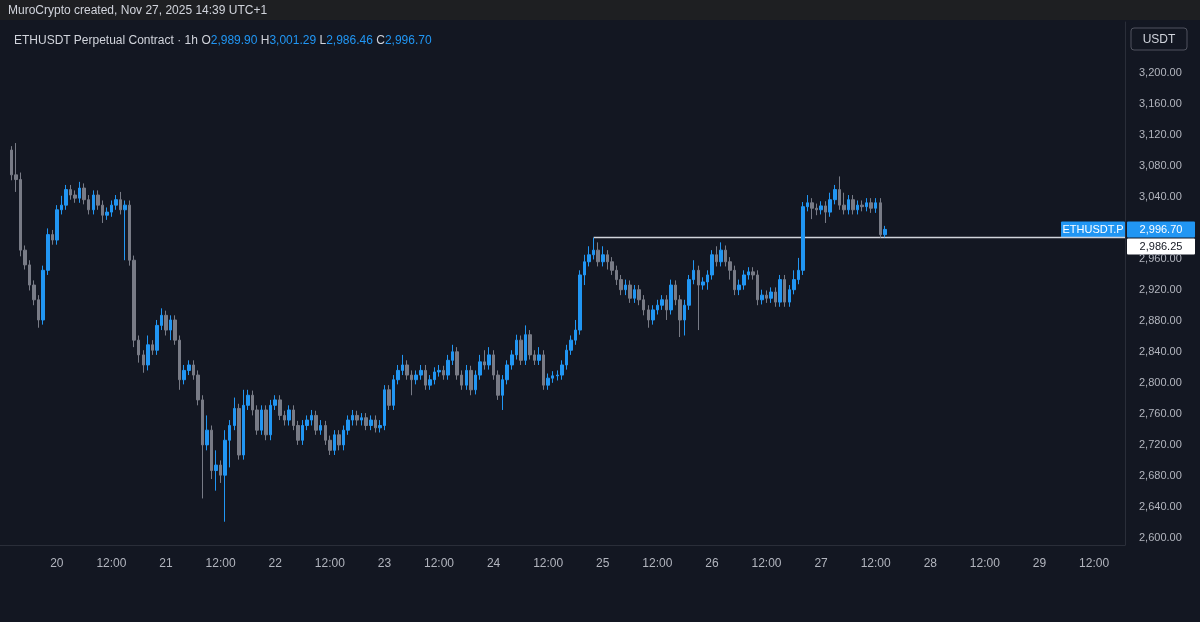 The width and height of the screenshot is (1200, 622). I want to click on y-tick-label: 2,640.00, so click(1160, 506).